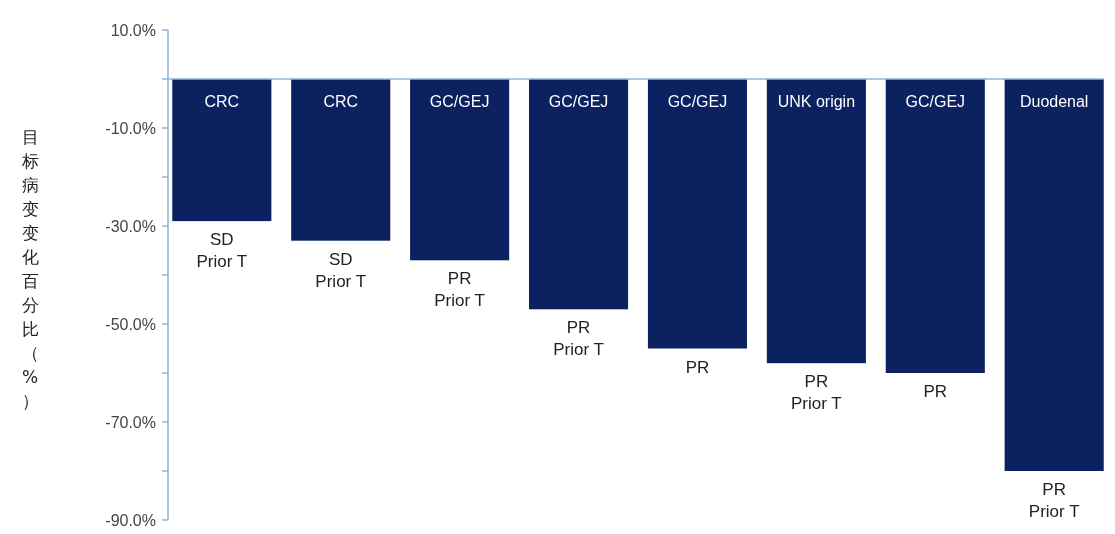 Image resolution: width=1115 pixels, height=534 pixels. I want to click on y-tick-label: -90.0%, so click(130, 520).